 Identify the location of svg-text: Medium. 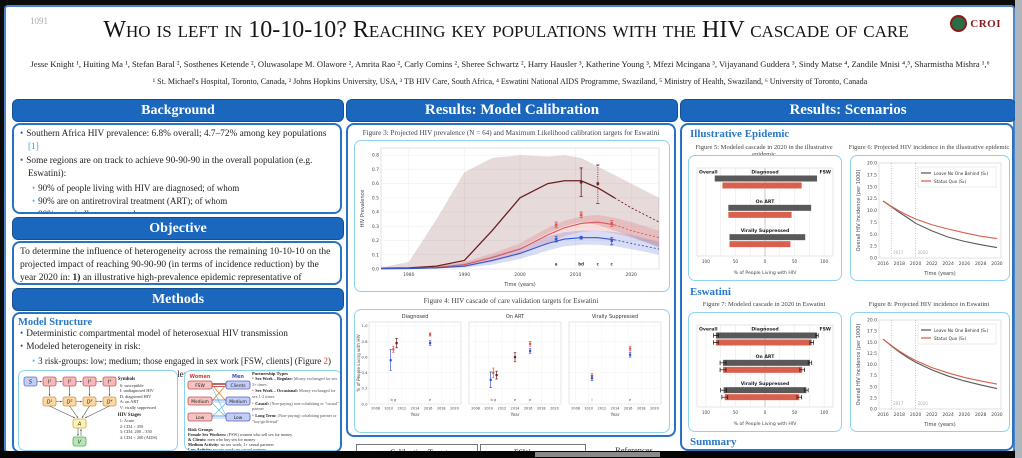
(238, 402).